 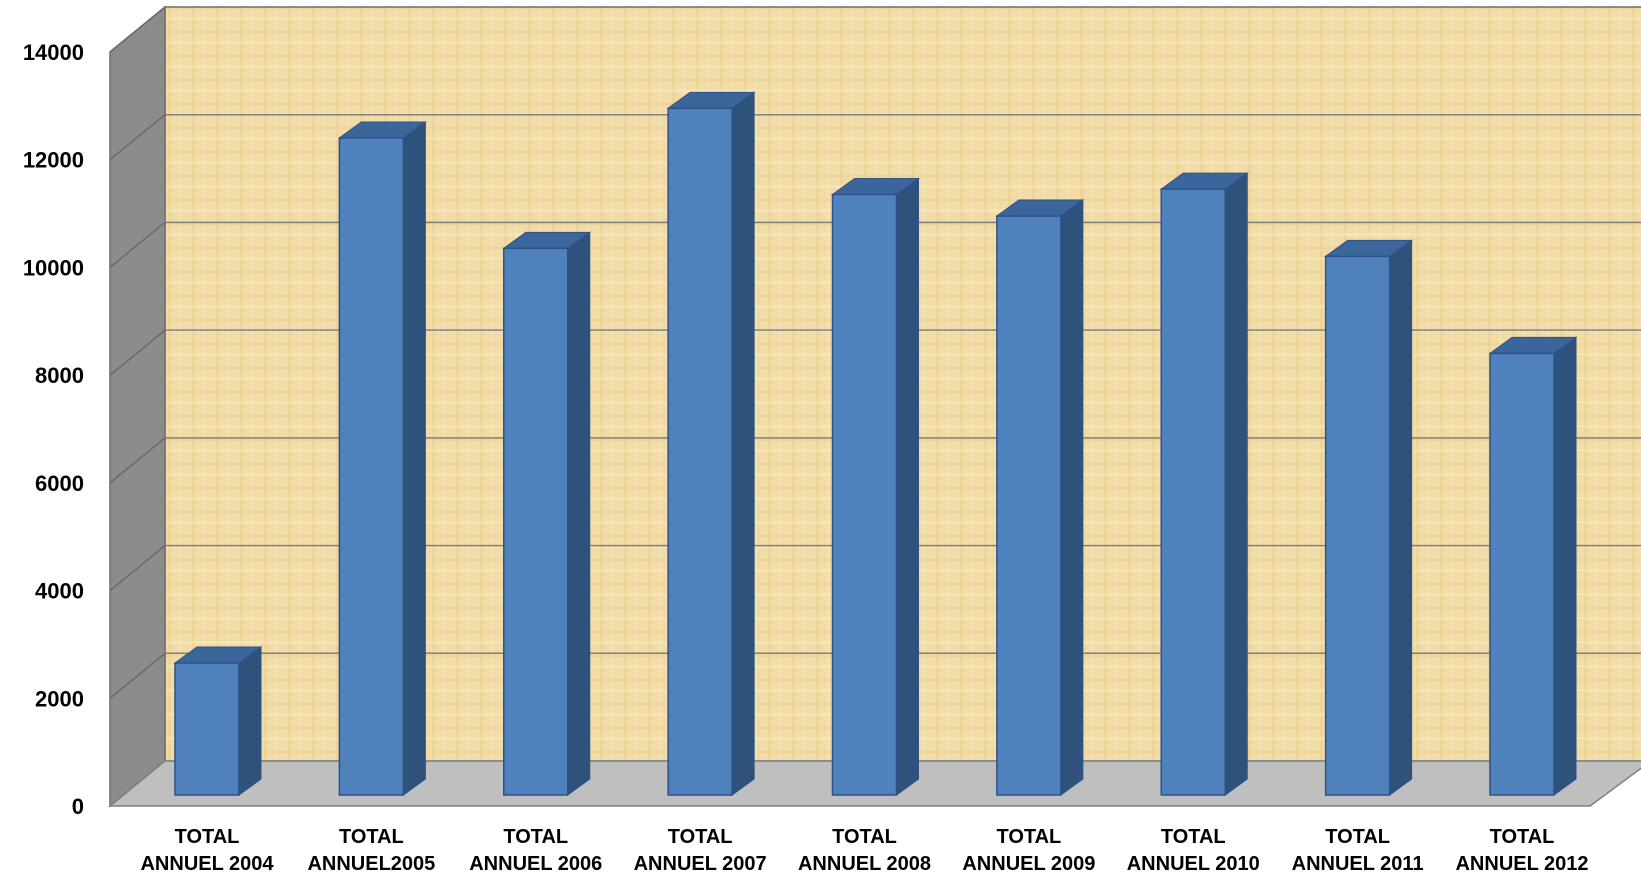 I want to click on y-axis-ticks: 0 2000 4000 6000 8000 10000 12000 14000, so click(x=53, y=429).